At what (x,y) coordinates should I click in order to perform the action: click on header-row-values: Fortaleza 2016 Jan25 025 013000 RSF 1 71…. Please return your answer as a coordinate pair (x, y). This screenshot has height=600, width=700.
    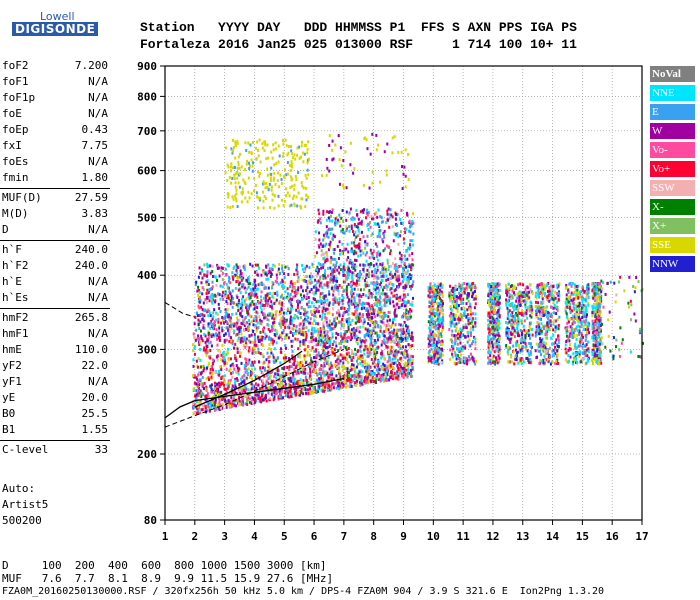
    Looking at the image, I should click on (358, 44).